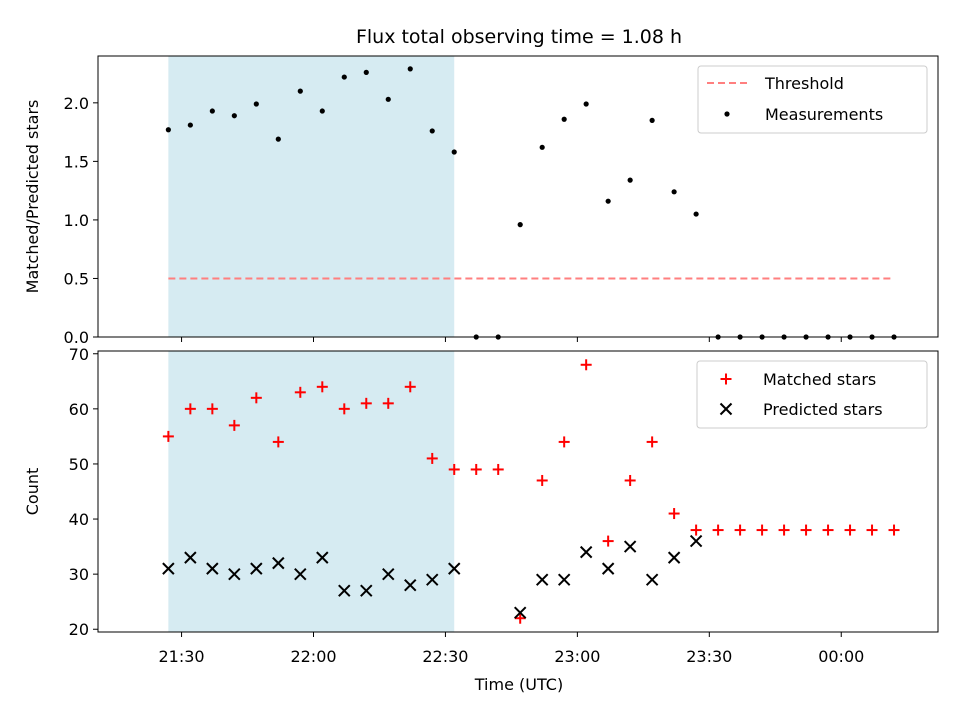 This screenshot has height=720, width=960. Describe the element at coordinates (79, 354) in the screenshot. I see `y-tick-label: 70` at that location.